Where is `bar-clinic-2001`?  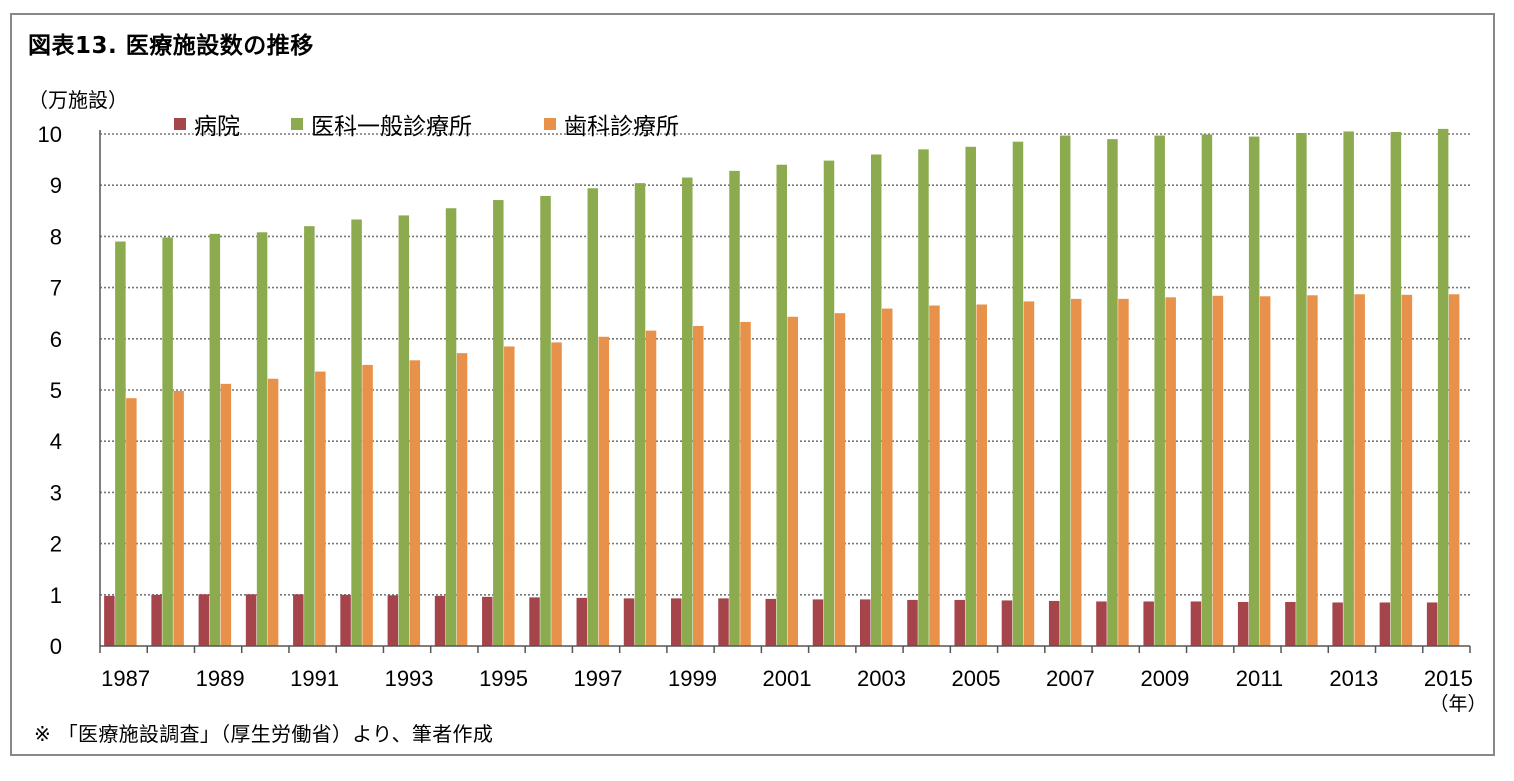
bar-clinic-2001 is located at coordinates (781, 405).